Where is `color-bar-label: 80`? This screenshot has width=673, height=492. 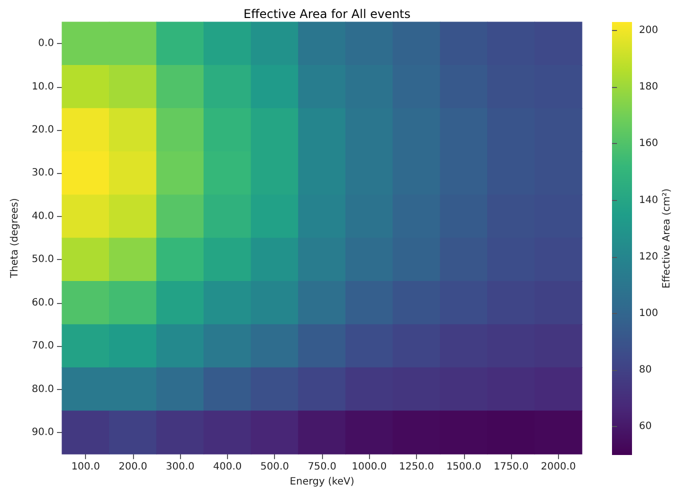 color-bar-label: 80 is located at coordinates (645, 370).